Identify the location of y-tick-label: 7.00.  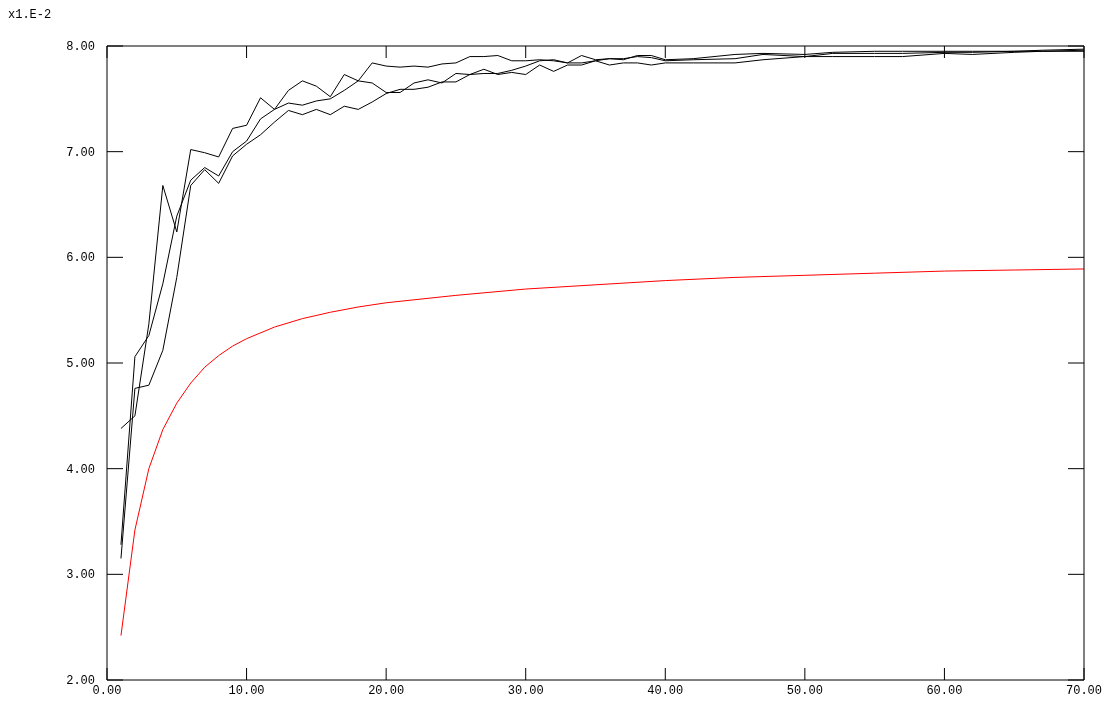
(80, 152).